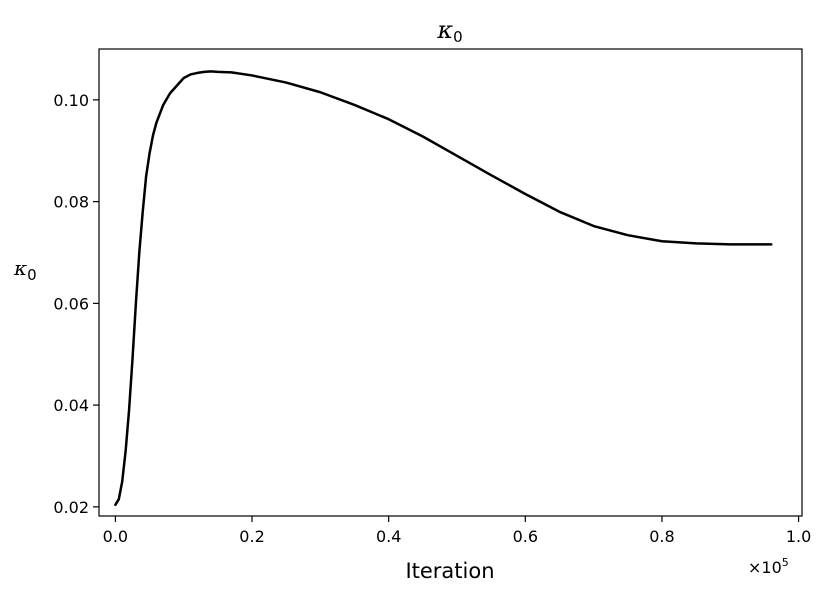  I want to click on chart-title-subscript: 0, so click(458, 37).